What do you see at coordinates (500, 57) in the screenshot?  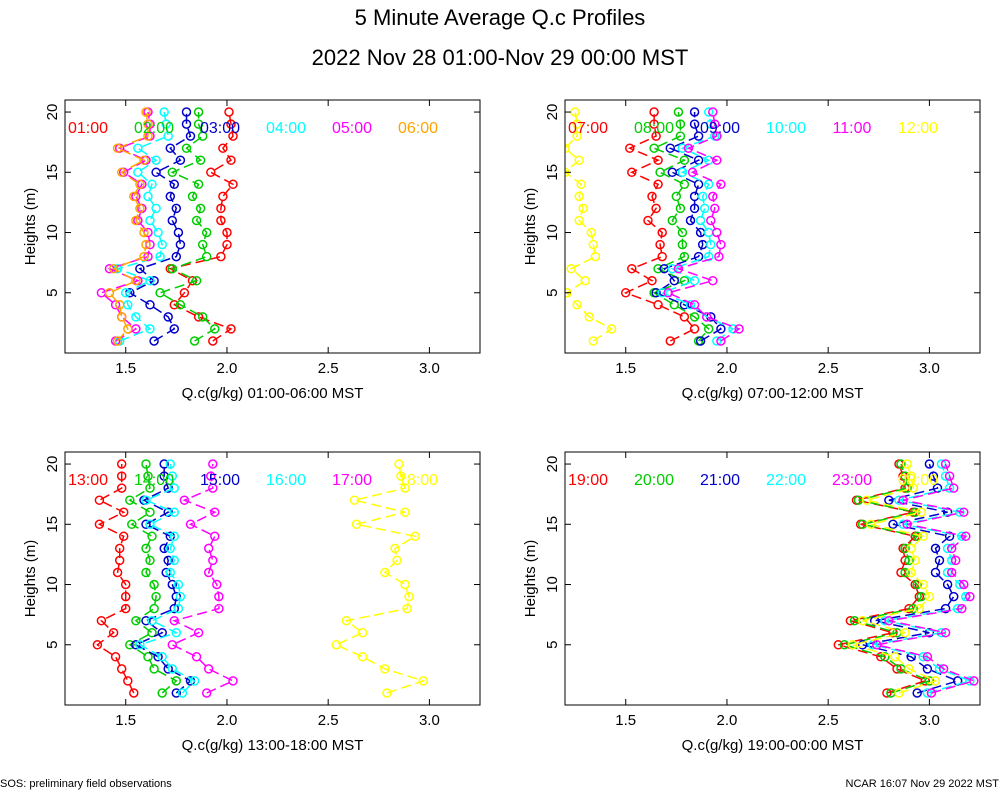 I see `figure-subtitle: 2022 Nov 28 01:00-Nov 29 00:00 MST` at bounding box center [500, 57].